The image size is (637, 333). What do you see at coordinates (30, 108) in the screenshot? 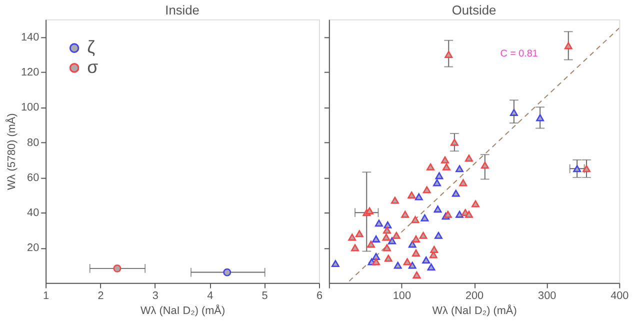
I see `y-tick-label: 100` at bounding box center [30, 108].